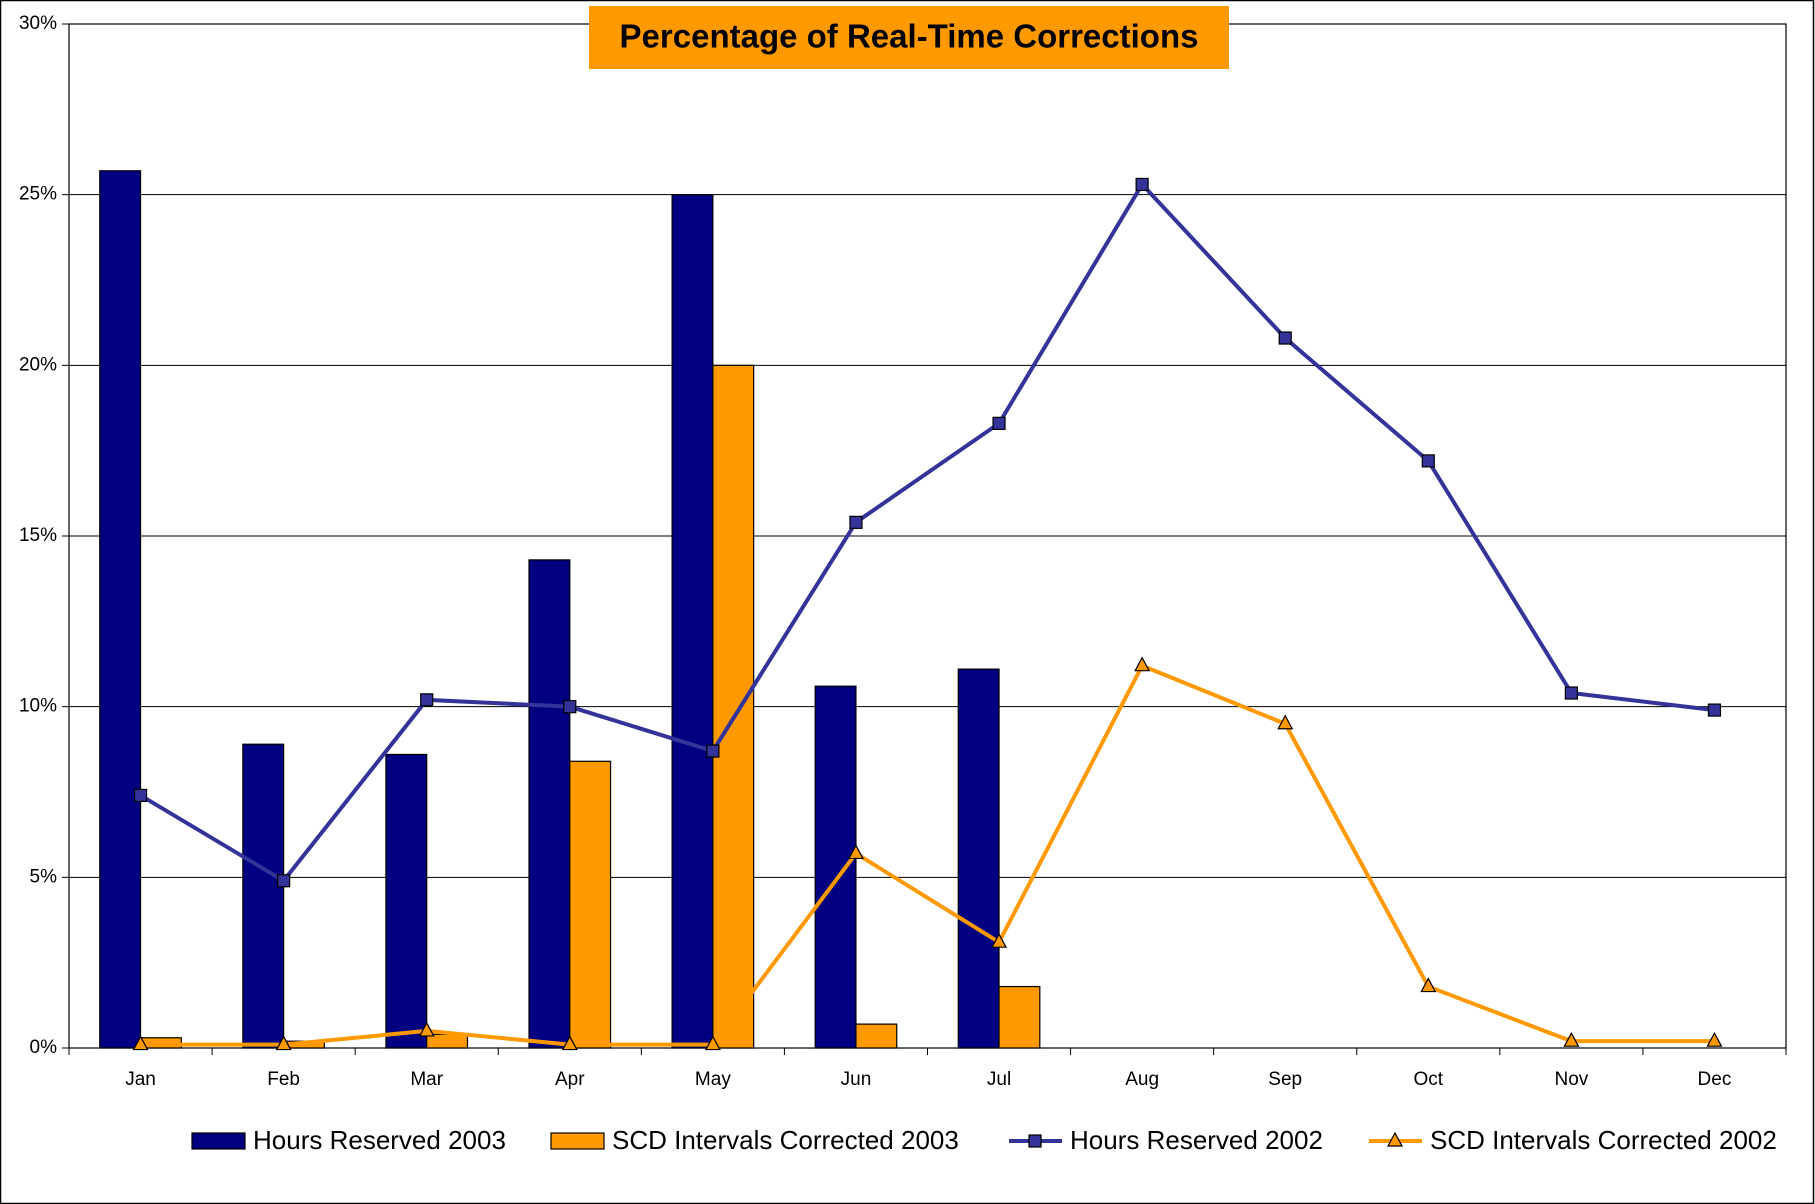  I want to click on title-box, so click(909, 37).